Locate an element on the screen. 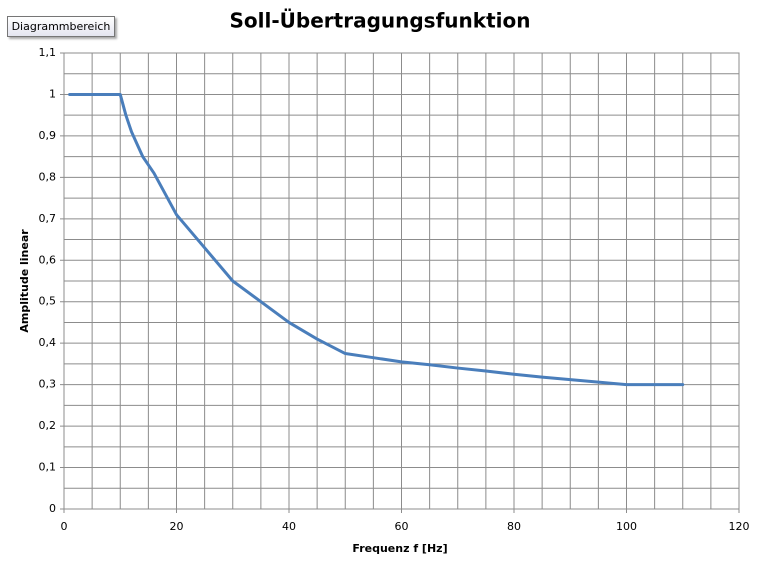 This screenshot has width=757, height=564. x-tick-label: 100 is located at coordinates (626, 526).